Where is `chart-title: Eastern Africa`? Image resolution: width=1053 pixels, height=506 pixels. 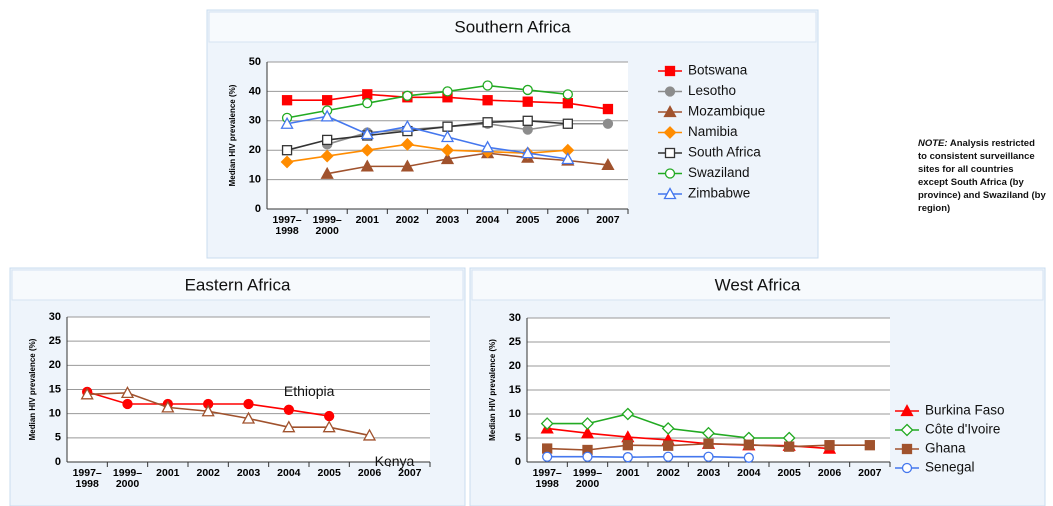 chart-title: Eastern Africa is located at coordinates (238, 284).